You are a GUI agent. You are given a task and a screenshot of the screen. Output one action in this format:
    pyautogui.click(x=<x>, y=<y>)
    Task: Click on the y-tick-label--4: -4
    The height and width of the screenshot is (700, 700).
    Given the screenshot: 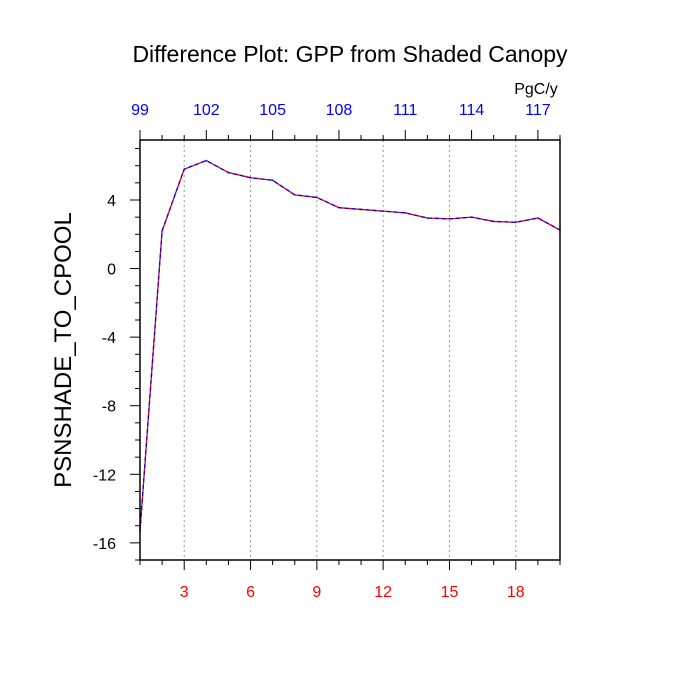 What is the action you would take?
    pyautogui.click(x=109, y=338)
    